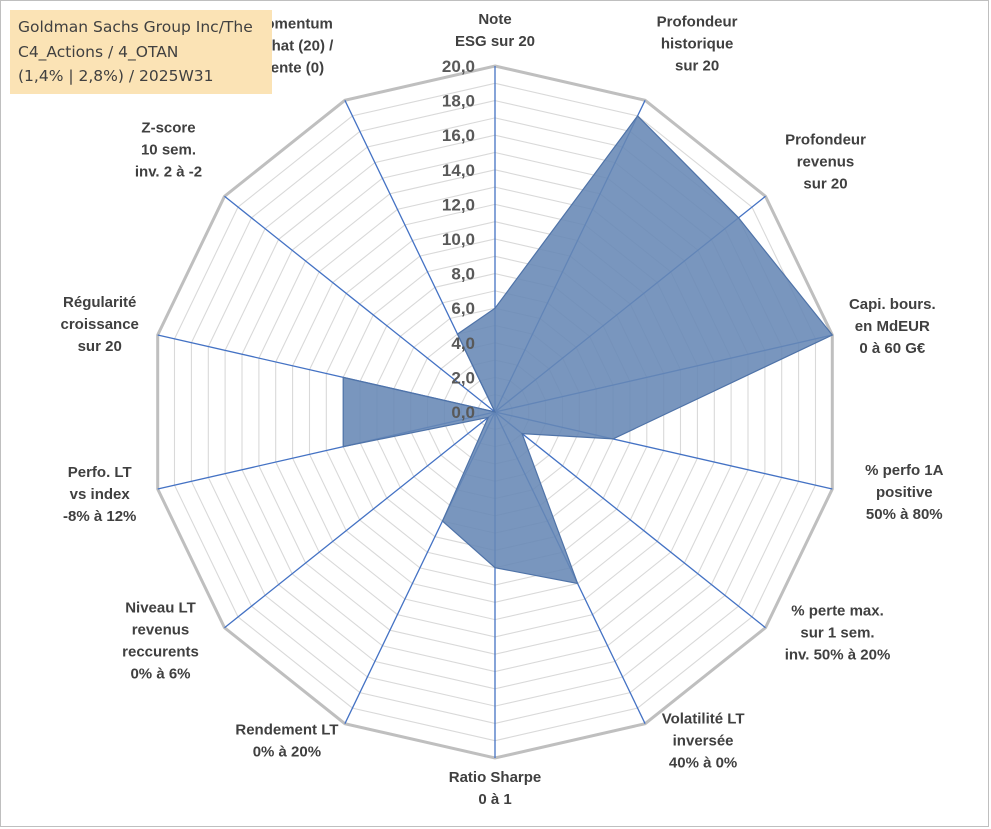 This screenshot has width=991, height=829. Describe the element at coordinates (99, 302) in the screenshot. I see `axis-label-line: Régularité` at that location.